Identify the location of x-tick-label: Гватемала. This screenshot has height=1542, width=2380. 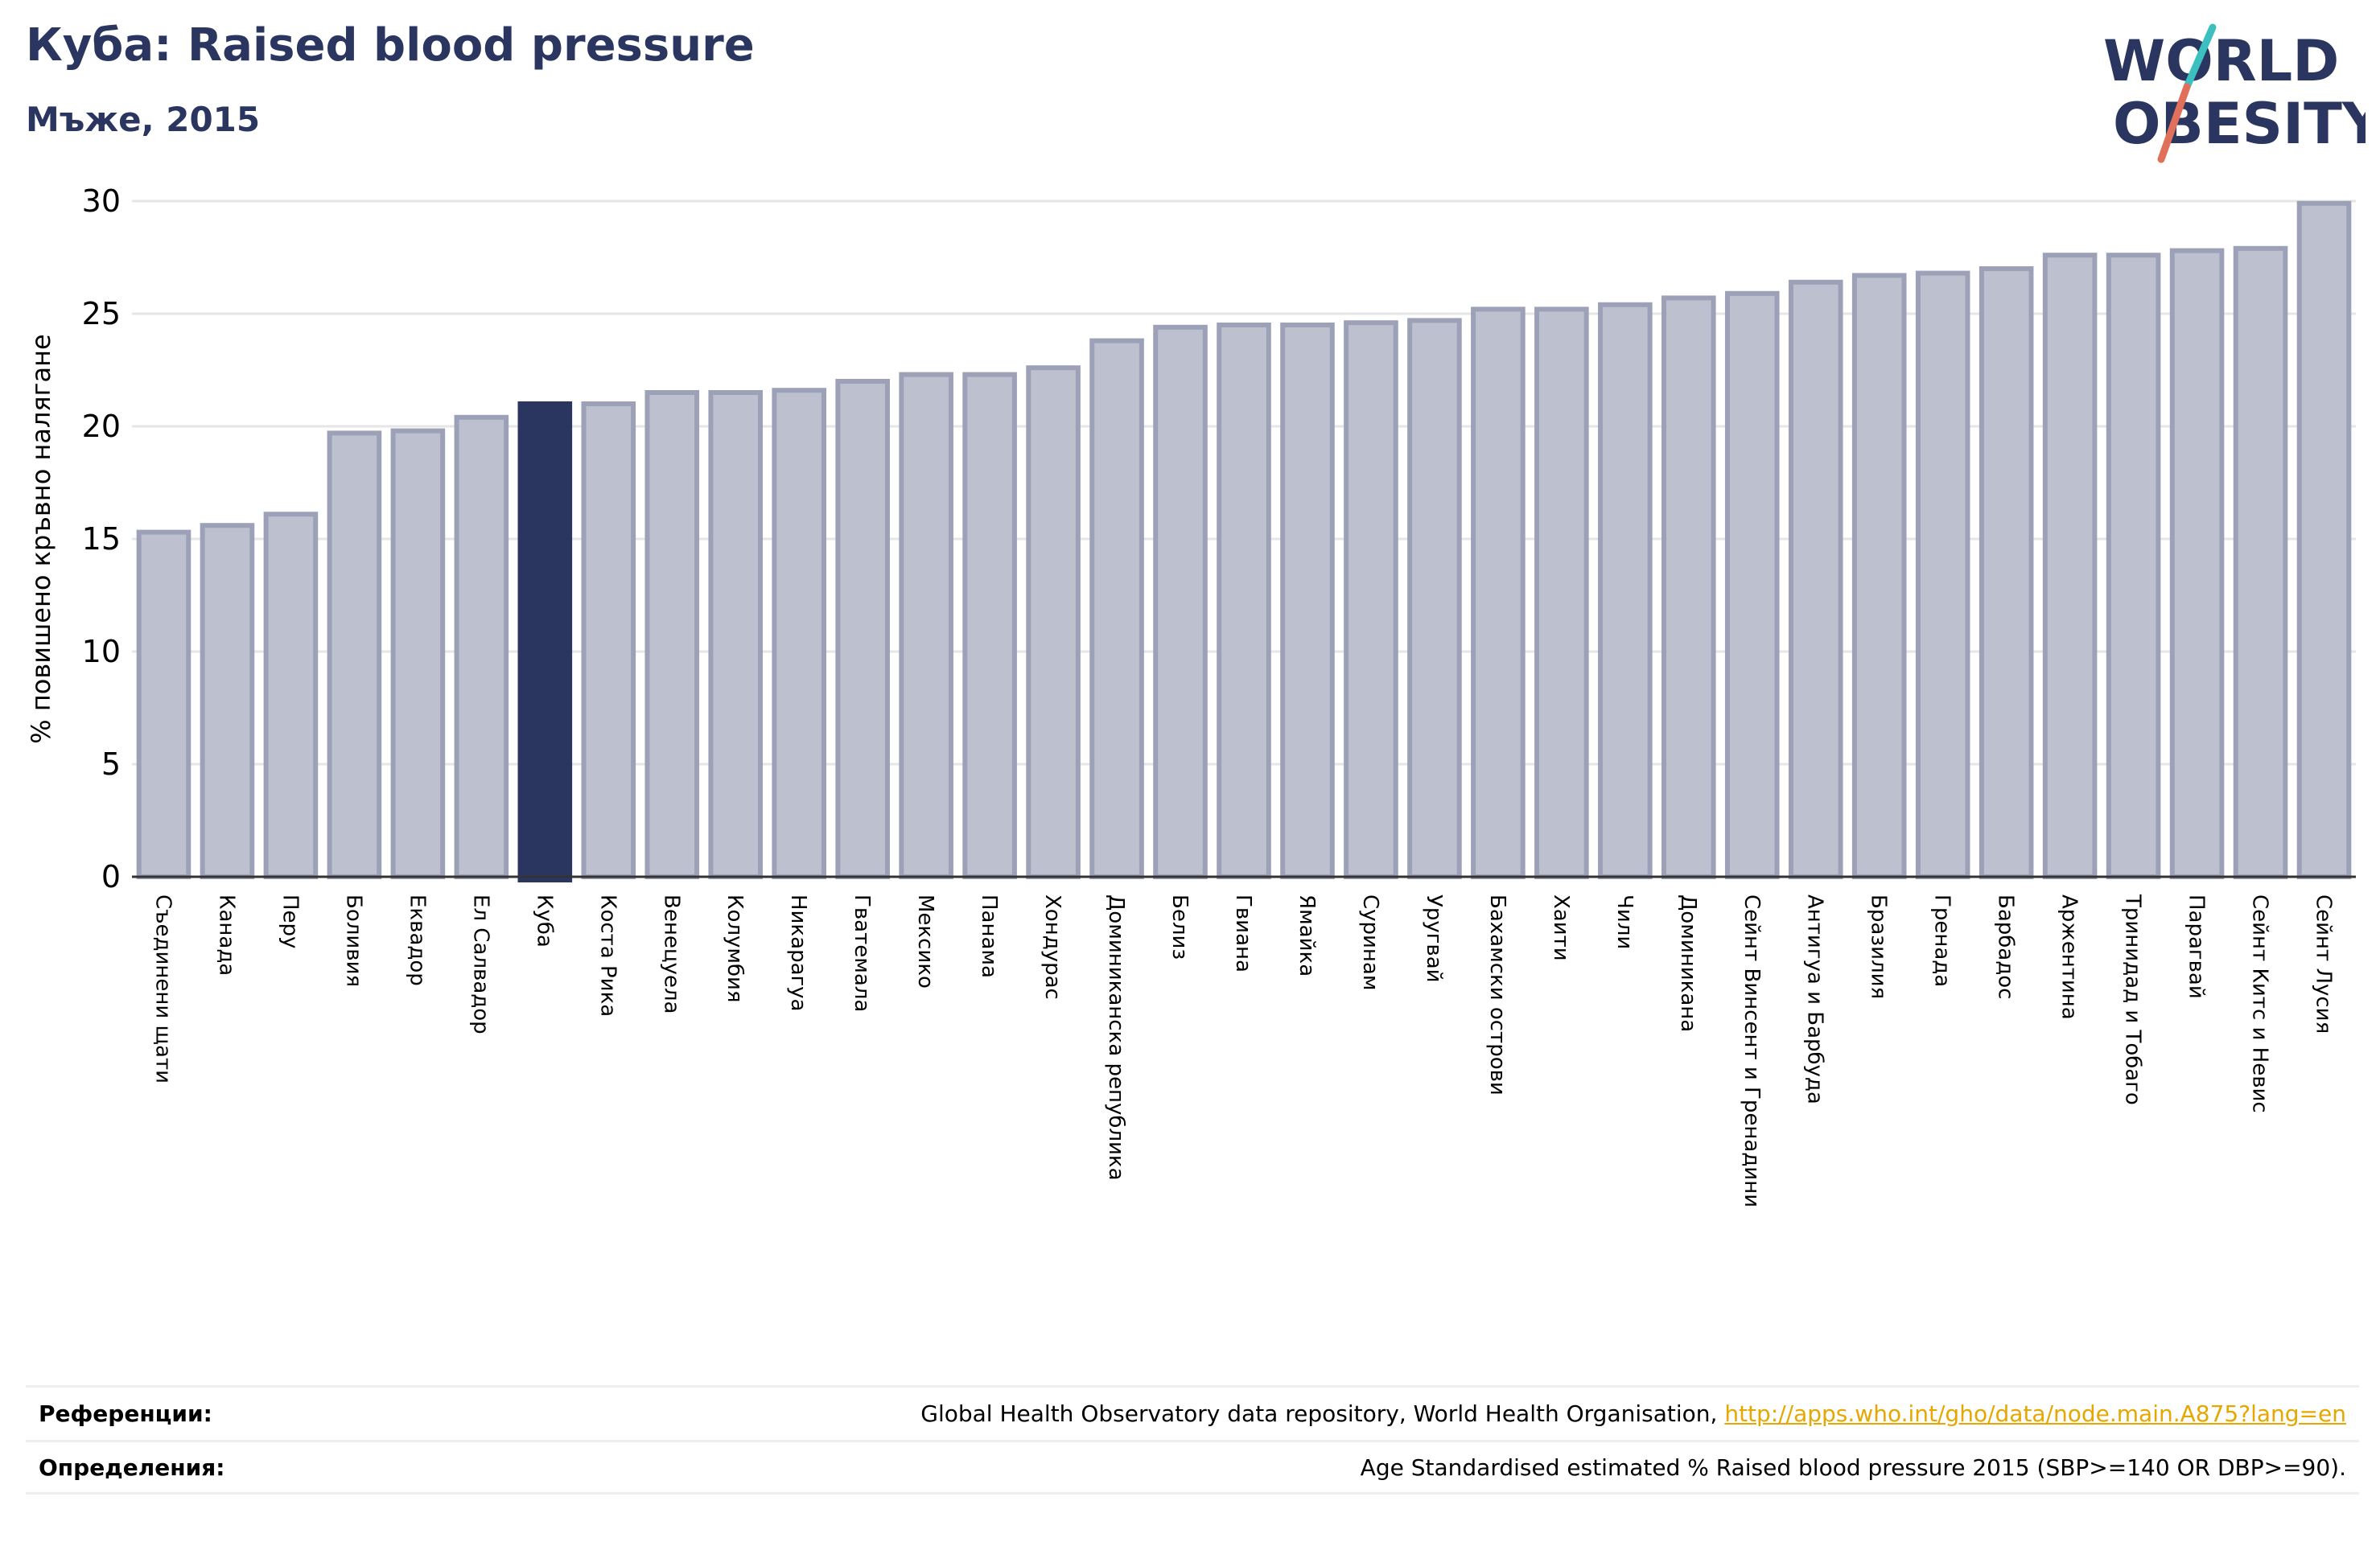
(862, 953).